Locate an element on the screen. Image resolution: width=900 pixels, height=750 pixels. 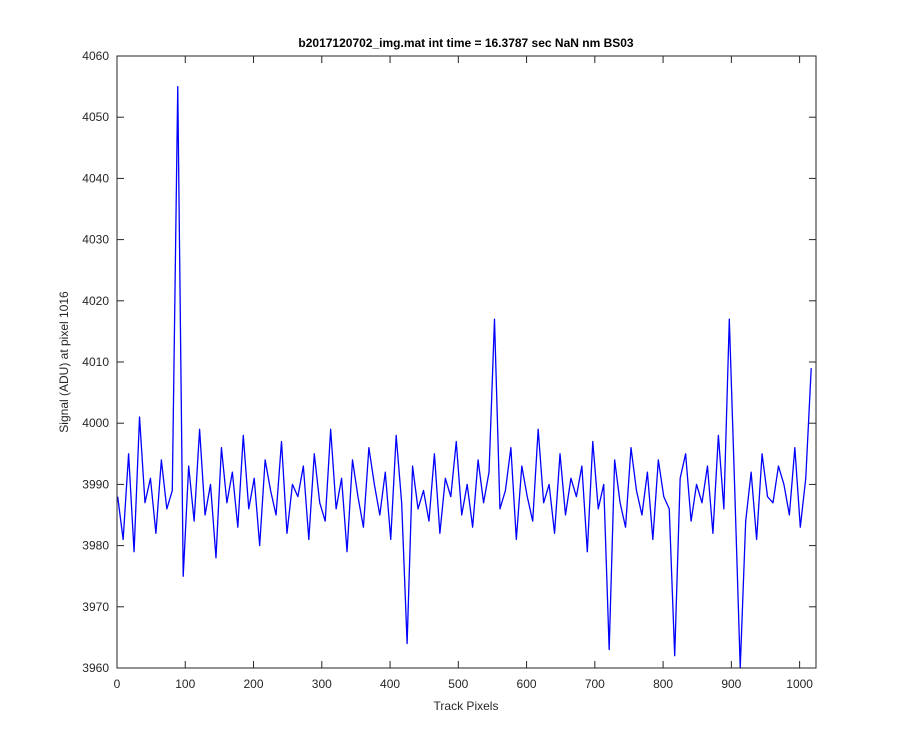
x-axis-label: Track Pixels is located at coordinates (466, 706).